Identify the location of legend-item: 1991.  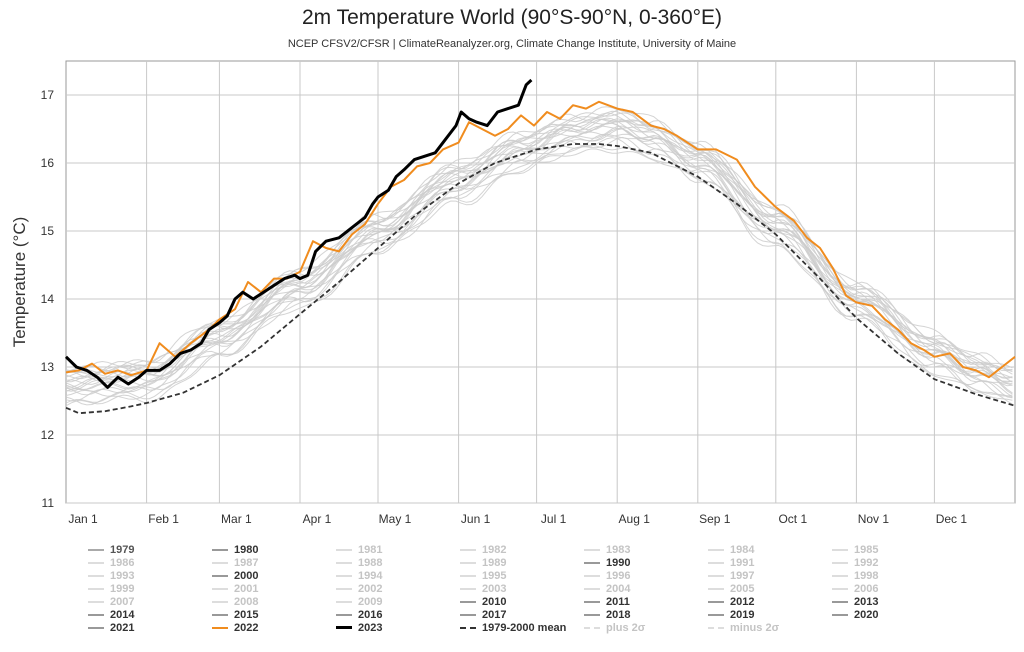
(731, 562).